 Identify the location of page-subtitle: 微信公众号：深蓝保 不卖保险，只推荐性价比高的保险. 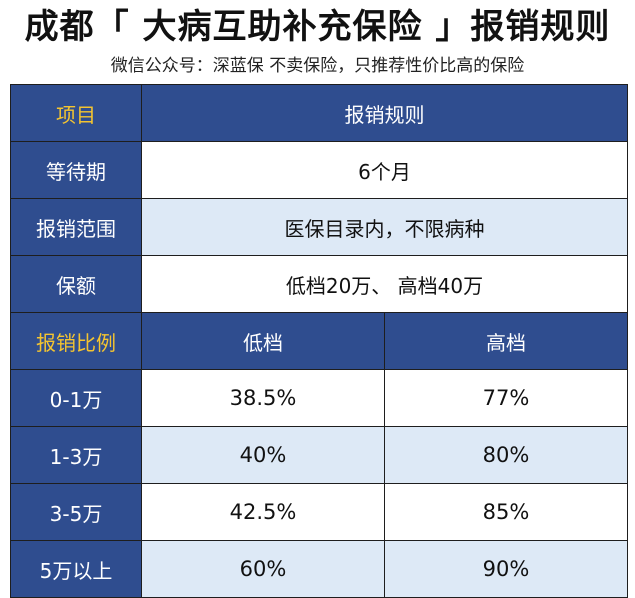
(317, 66).